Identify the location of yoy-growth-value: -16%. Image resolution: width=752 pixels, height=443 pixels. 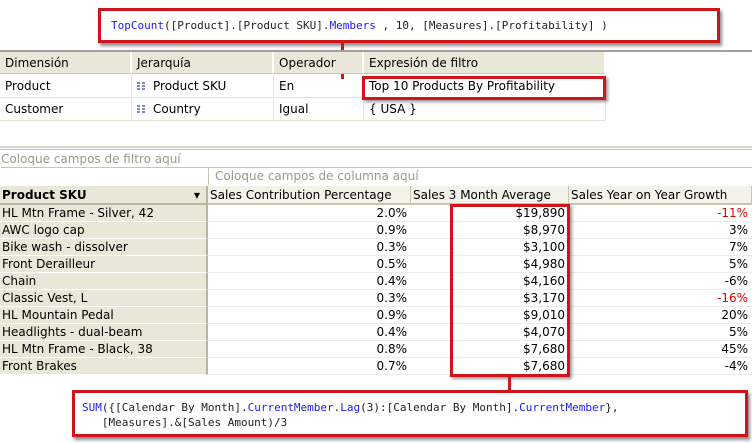
(660, 298).